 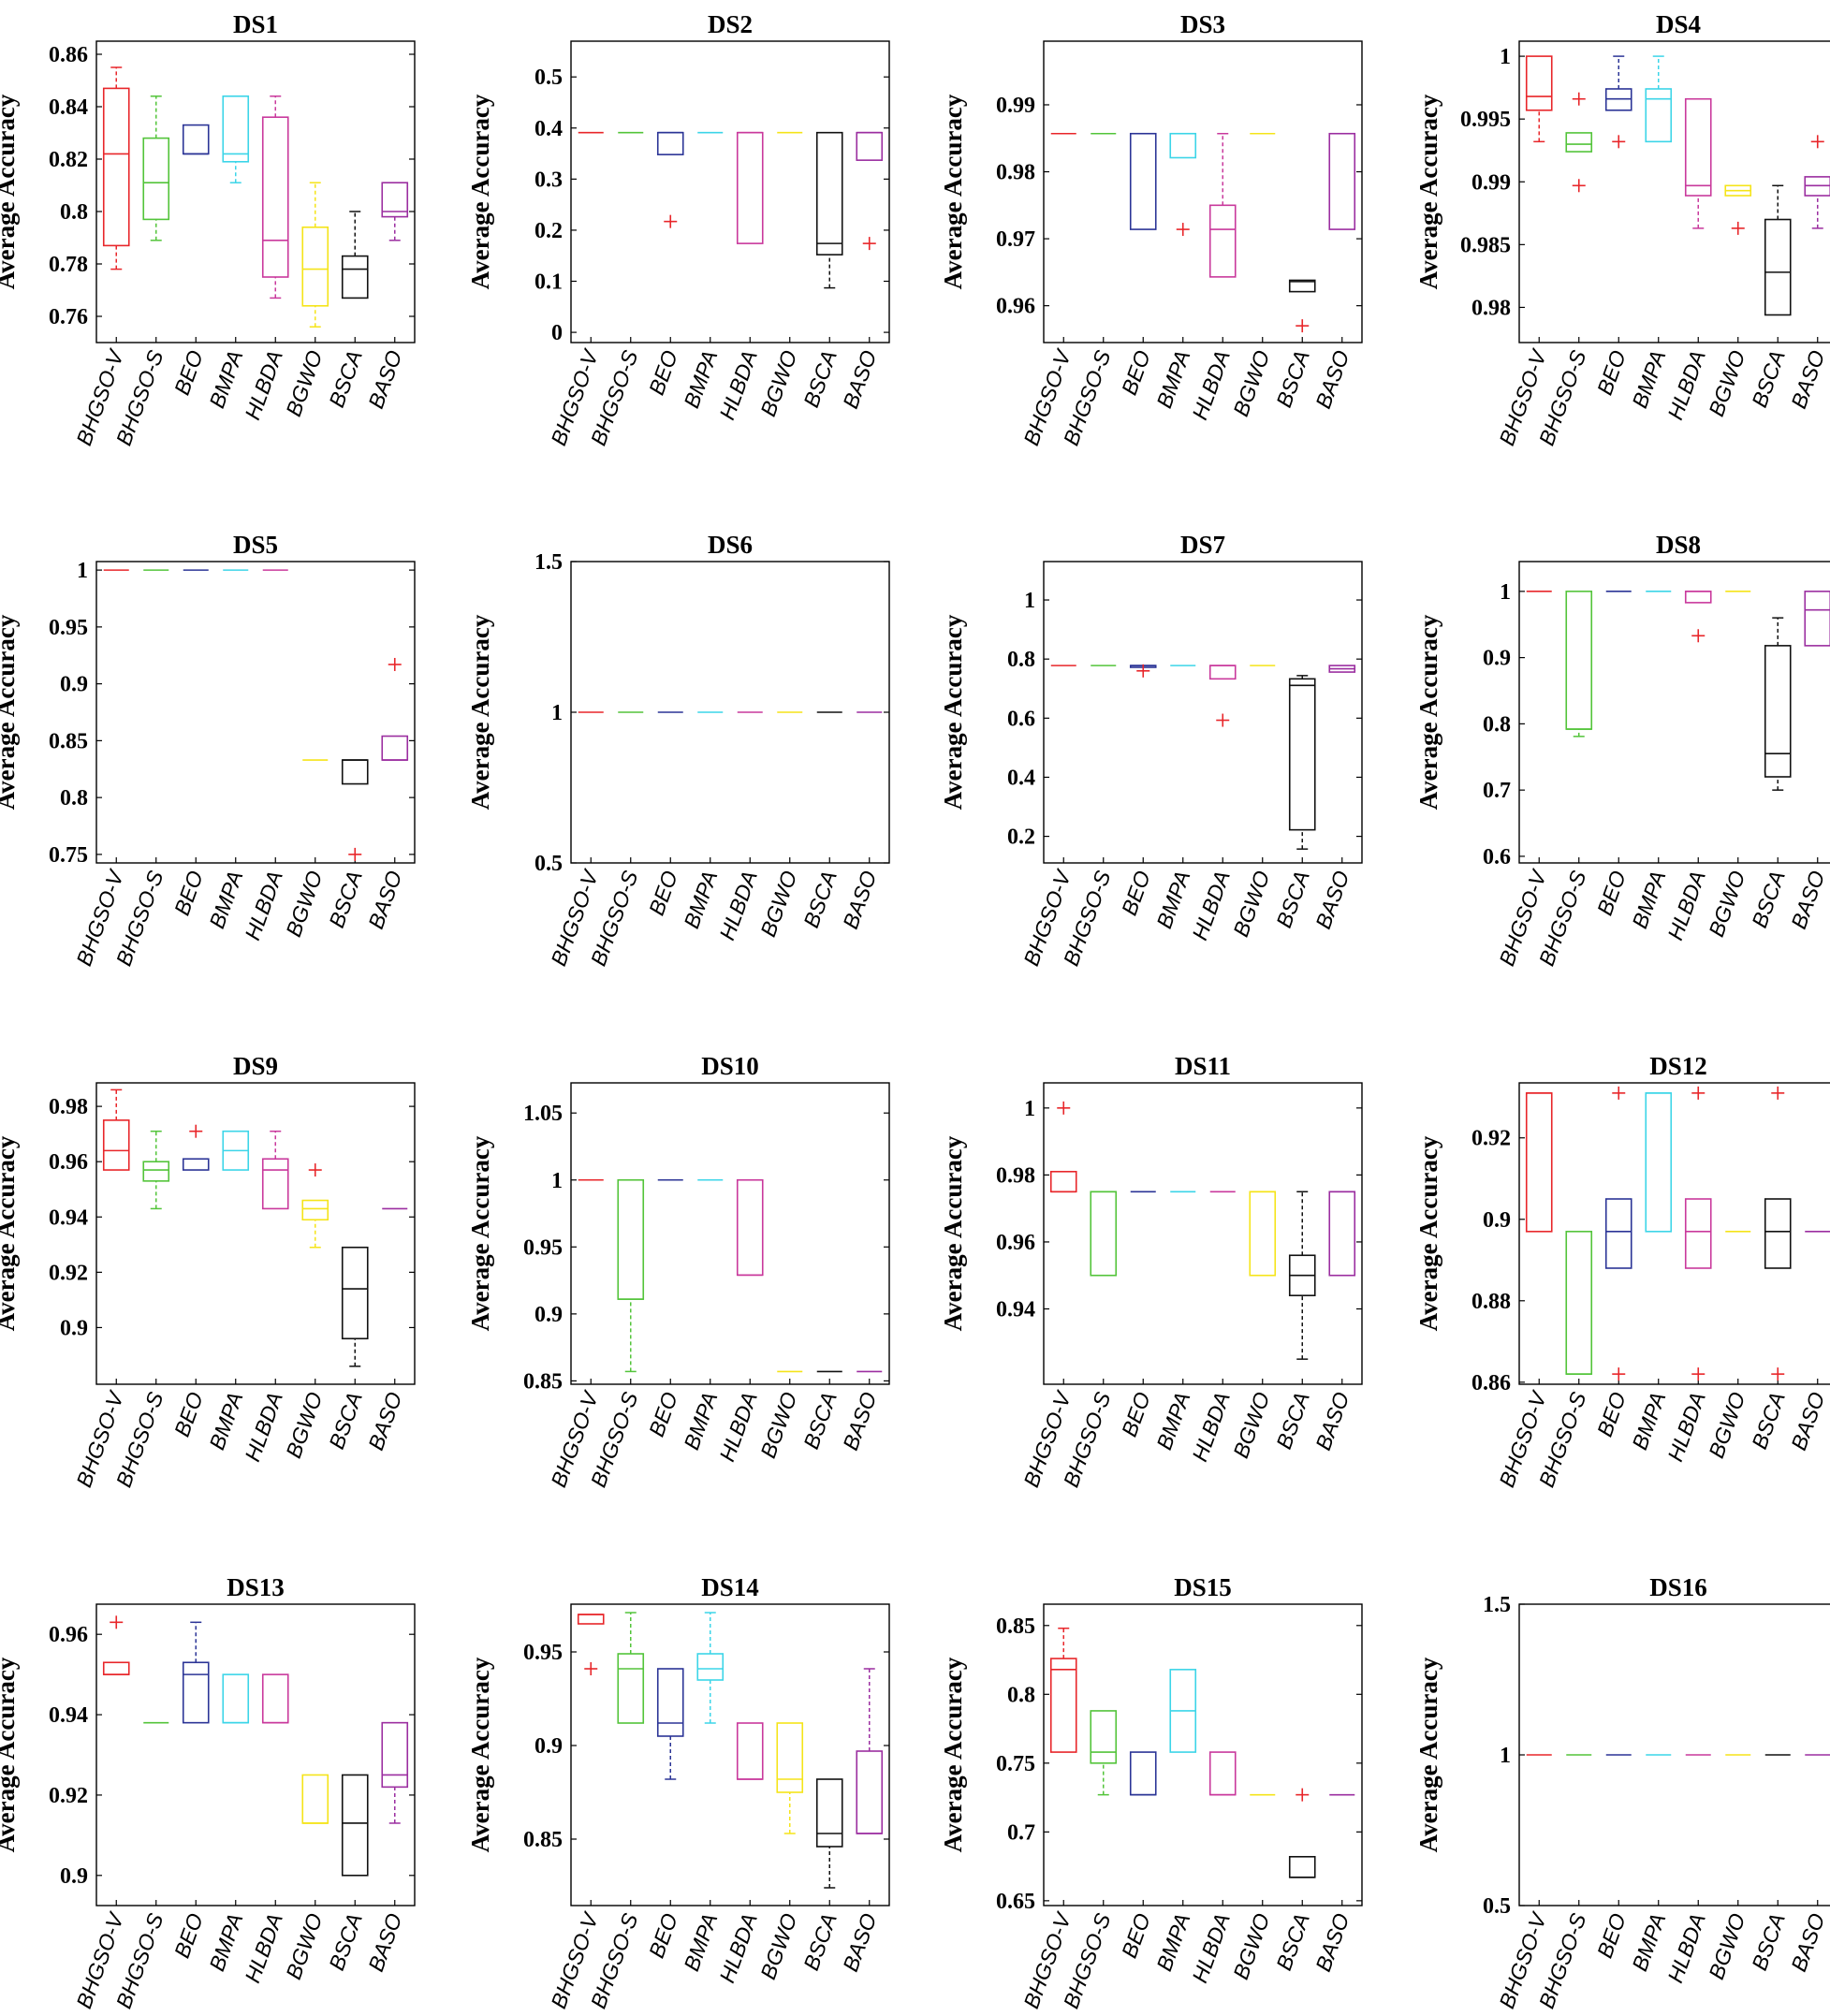 What do you see at coordinates (1678, 1587) in the screenshot?
I see `panel-title: DS16` at bounding box center [1678, 1587].